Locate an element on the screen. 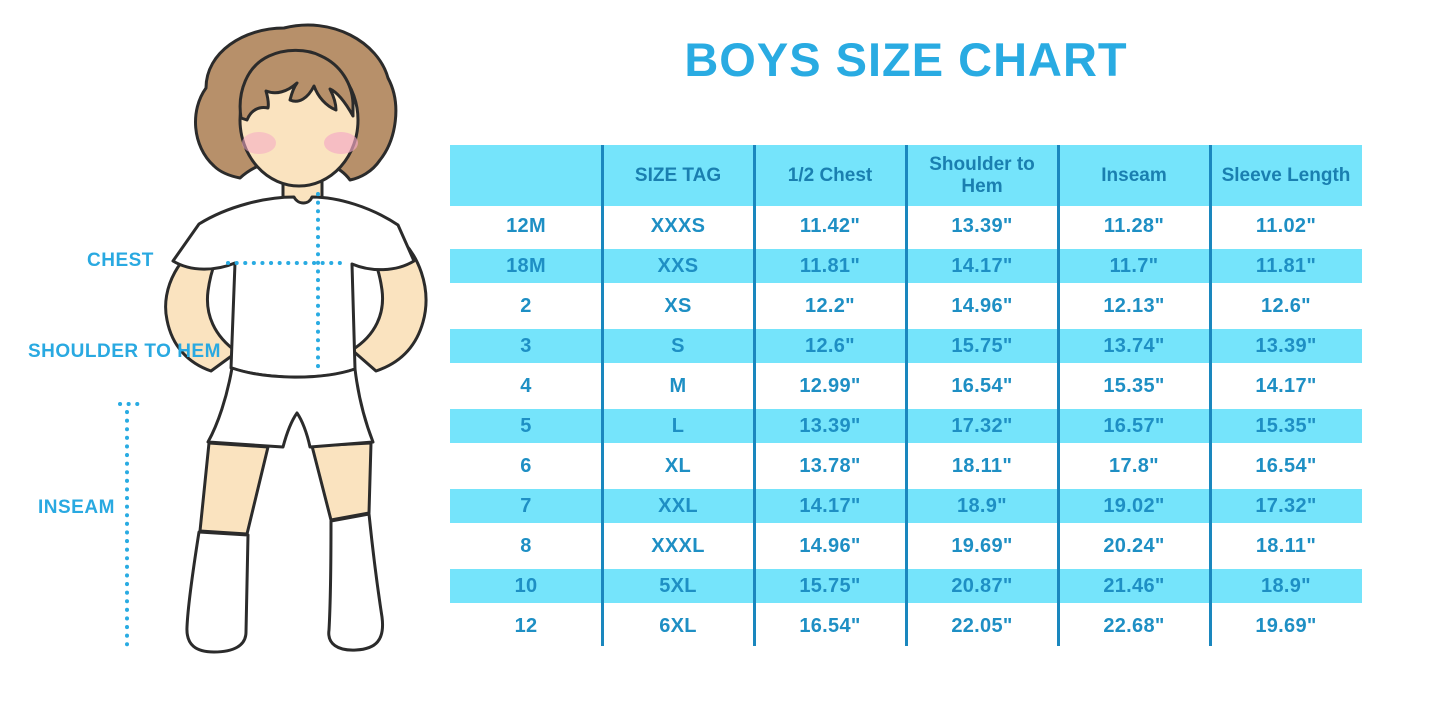 The image size is (1445, 723). table-cell: 11.28" is located at coordinates (1134, 225).